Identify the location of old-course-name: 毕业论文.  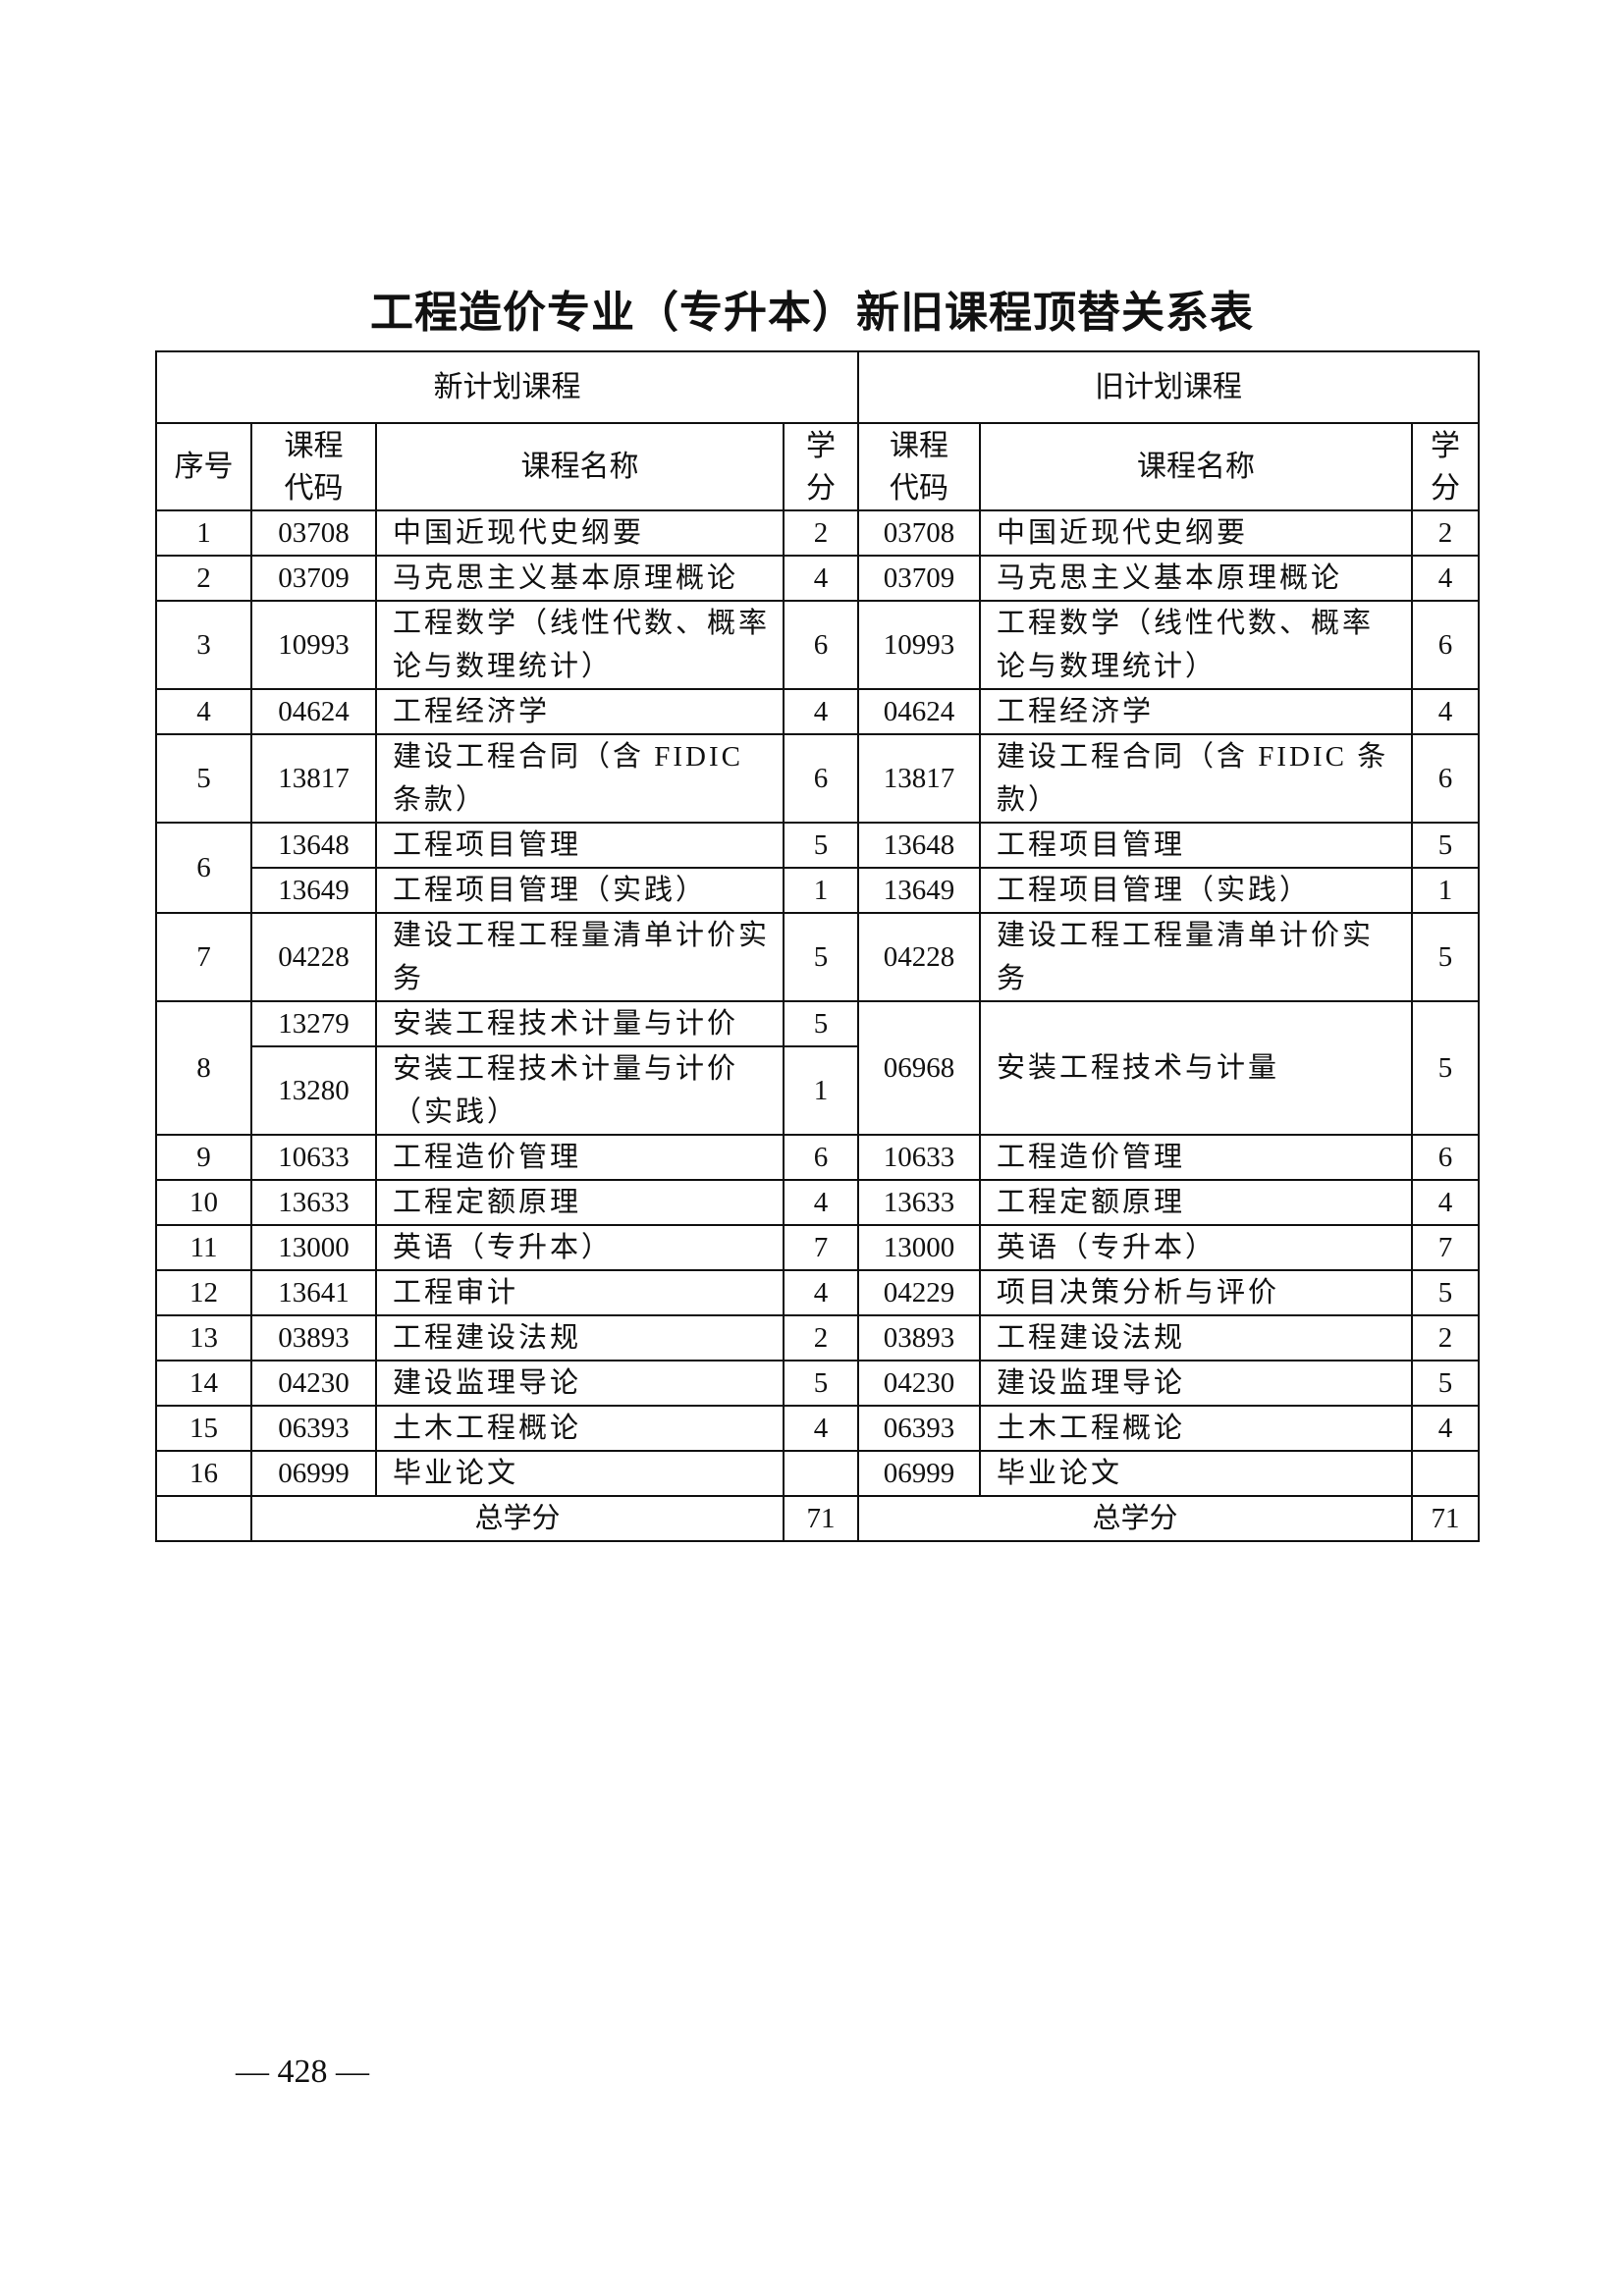
(1196, 1473).